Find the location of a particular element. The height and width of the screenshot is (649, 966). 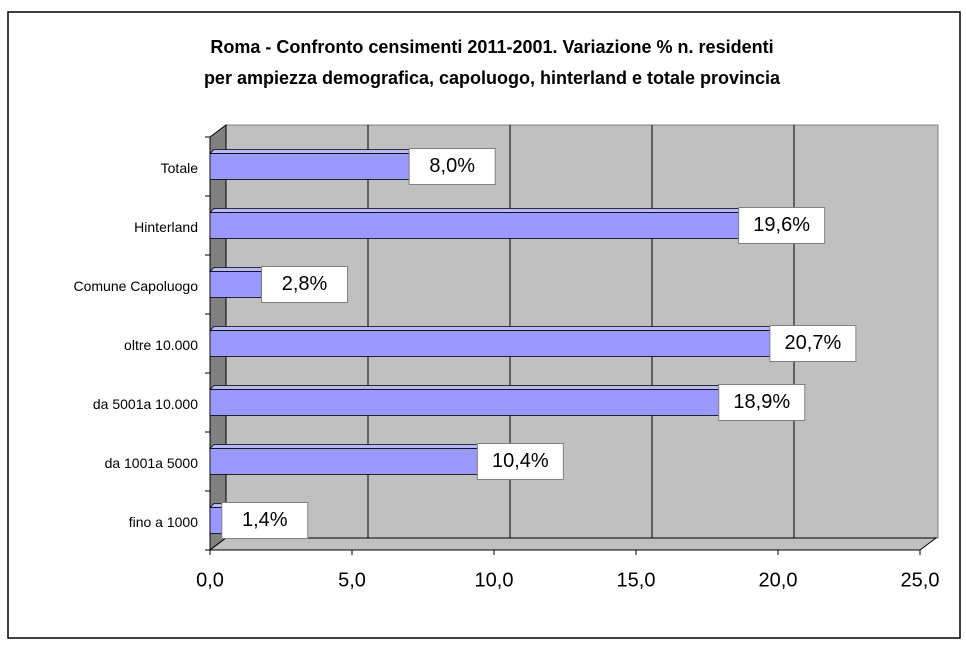

y-tick-label: fino a 1000 is located at coordinates (163, 522).